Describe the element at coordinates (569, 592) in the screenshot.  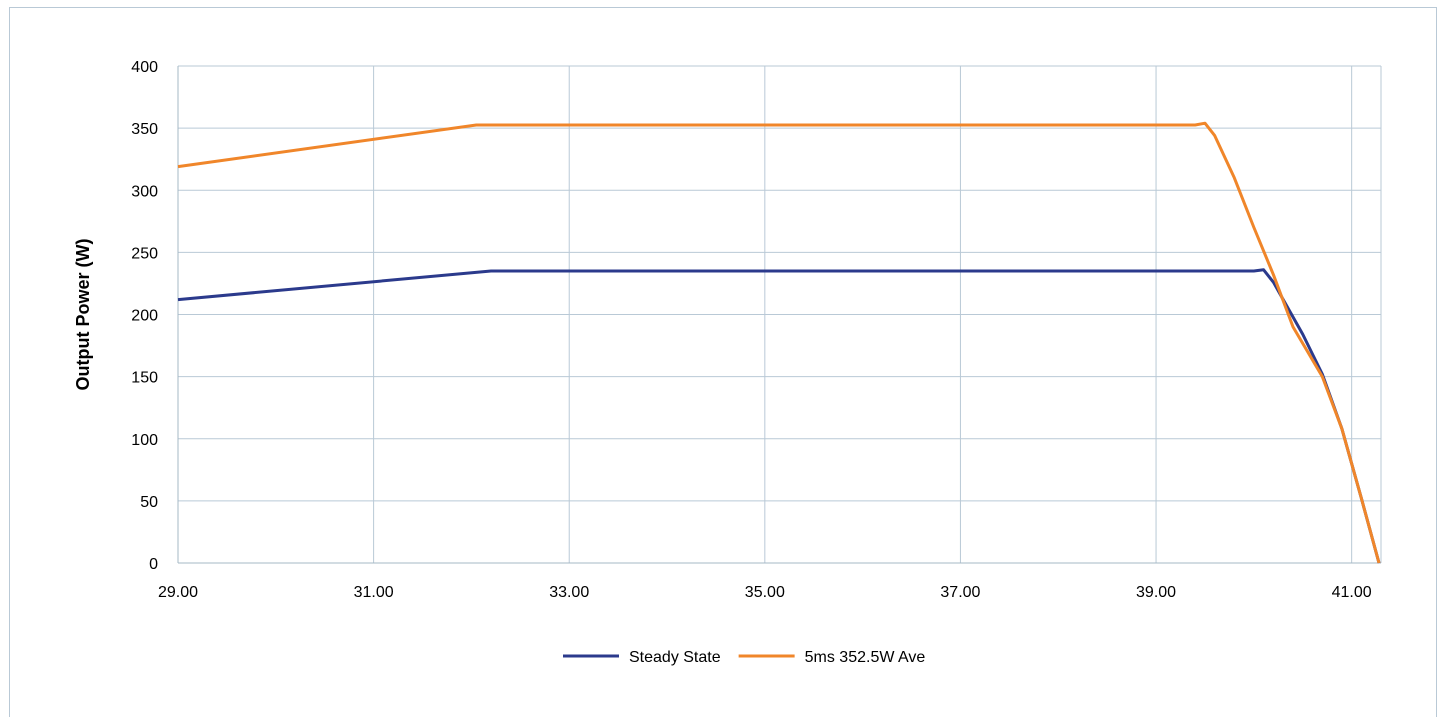
I see `x-tick-label: 33.00` at that location.